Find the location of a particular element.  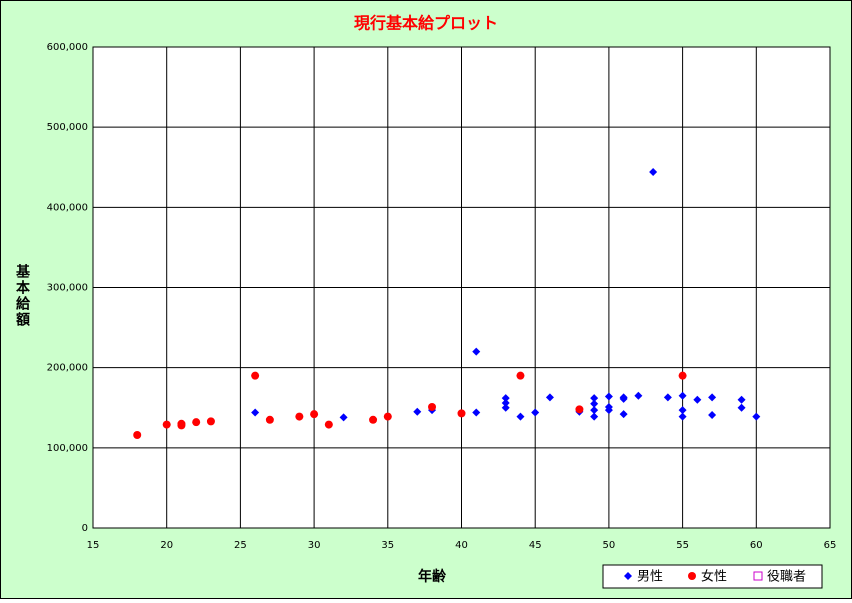

x-tick-label: 15 is located at coordinates (93, 545).